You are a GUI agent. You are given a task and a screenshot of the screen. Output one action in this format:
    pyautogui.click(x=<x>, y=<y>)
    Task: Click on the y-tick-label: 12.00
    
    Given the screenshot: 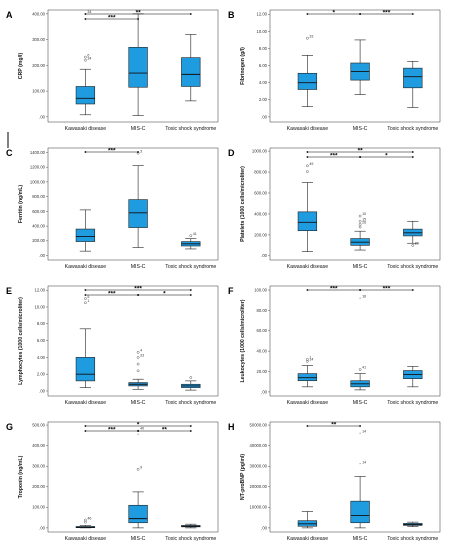 What is the action you would take?
    pyautogui.click(x=40, y=290)
    